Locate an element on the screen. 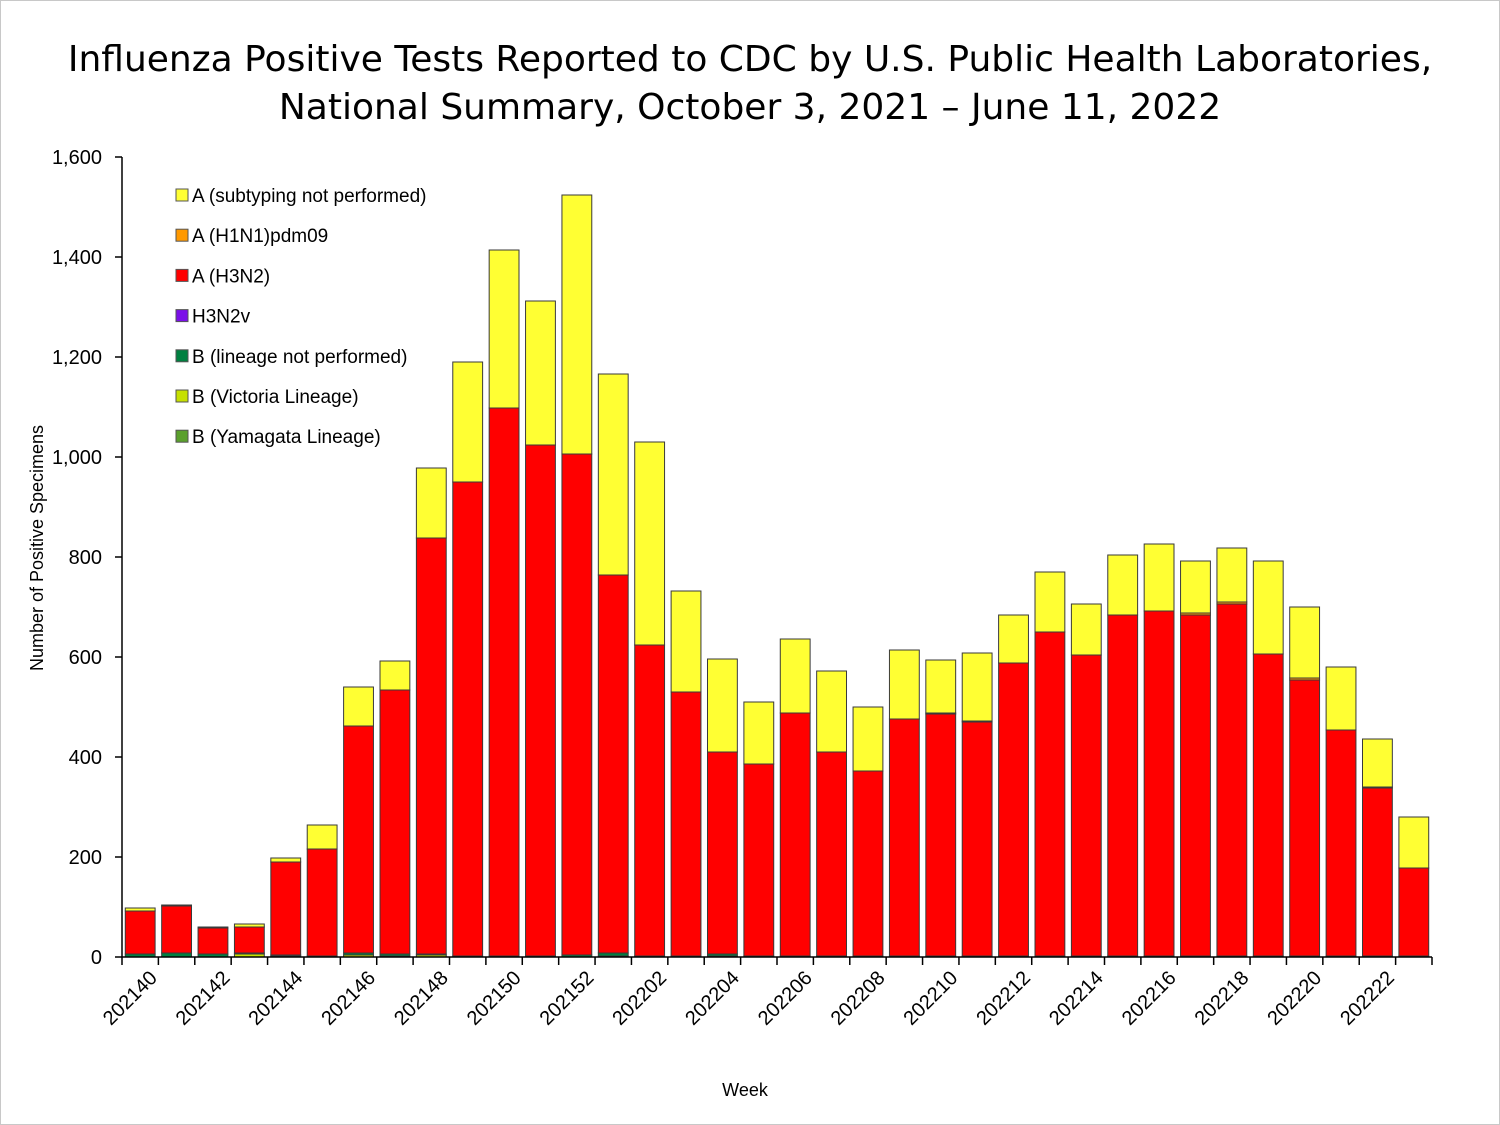 The height and width of the screenshot is (1125, 1500). y-tick-label: 1,400 is located at coordinates (77, 258).